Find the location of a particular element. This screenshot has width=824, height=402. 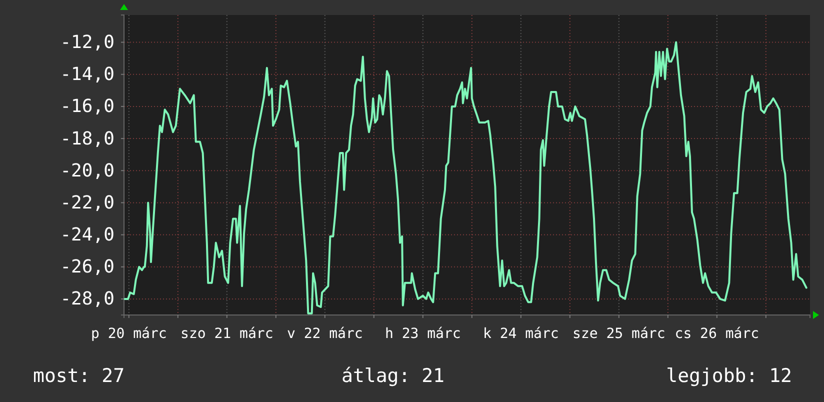

x-tick-label: szo 21 márc is located at coordinates (227, 334).